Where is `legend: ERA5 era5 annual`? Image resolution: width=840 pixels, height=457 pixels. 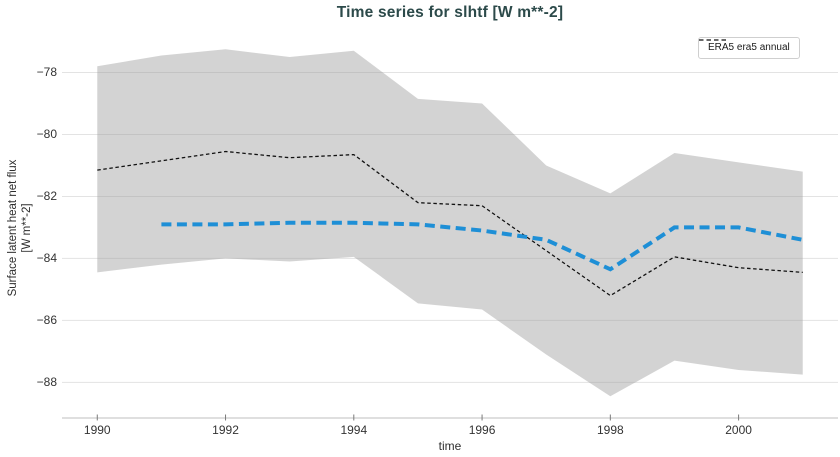
legend: ERA5 era5 annual is located at coordinates (749, 48).